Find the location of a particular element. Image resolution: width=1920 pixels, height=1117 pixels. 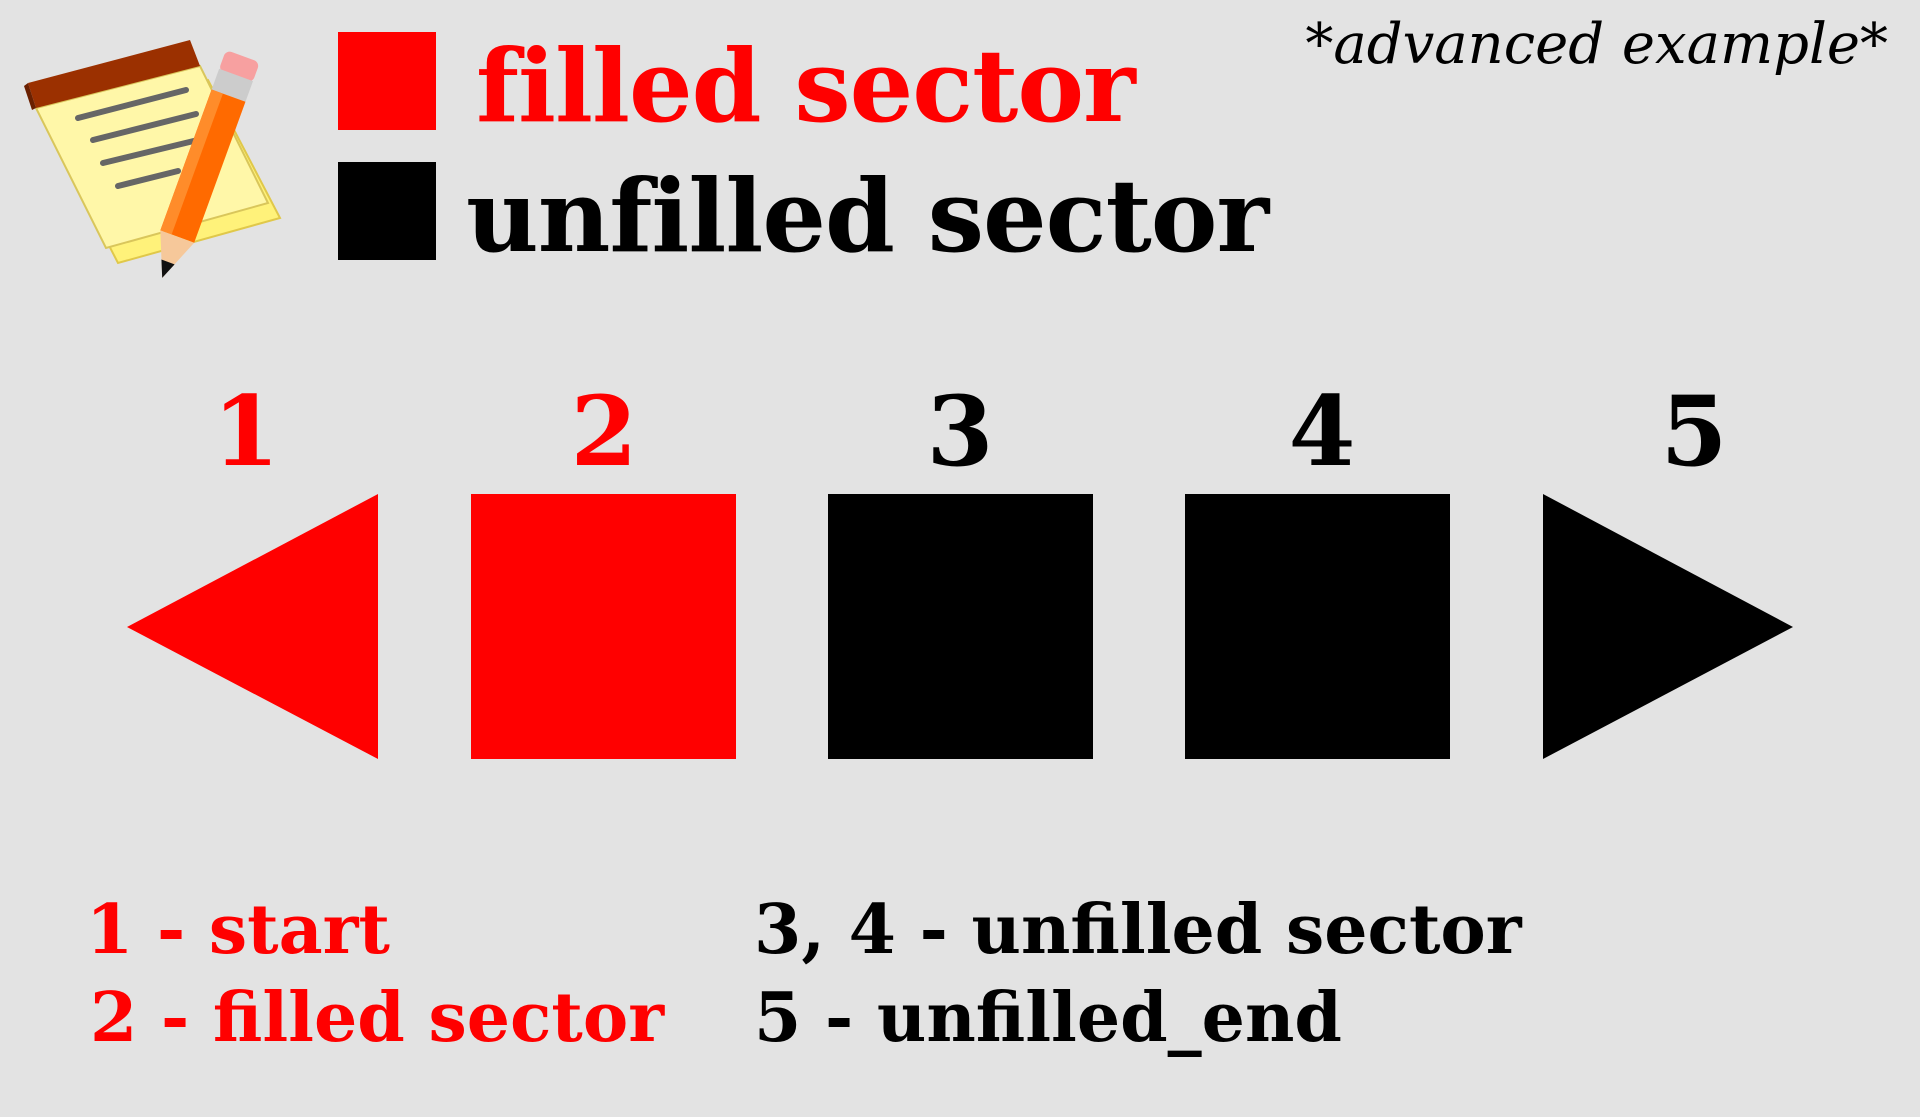

caption-start: 1 - start is located at coordinates (238, 930).